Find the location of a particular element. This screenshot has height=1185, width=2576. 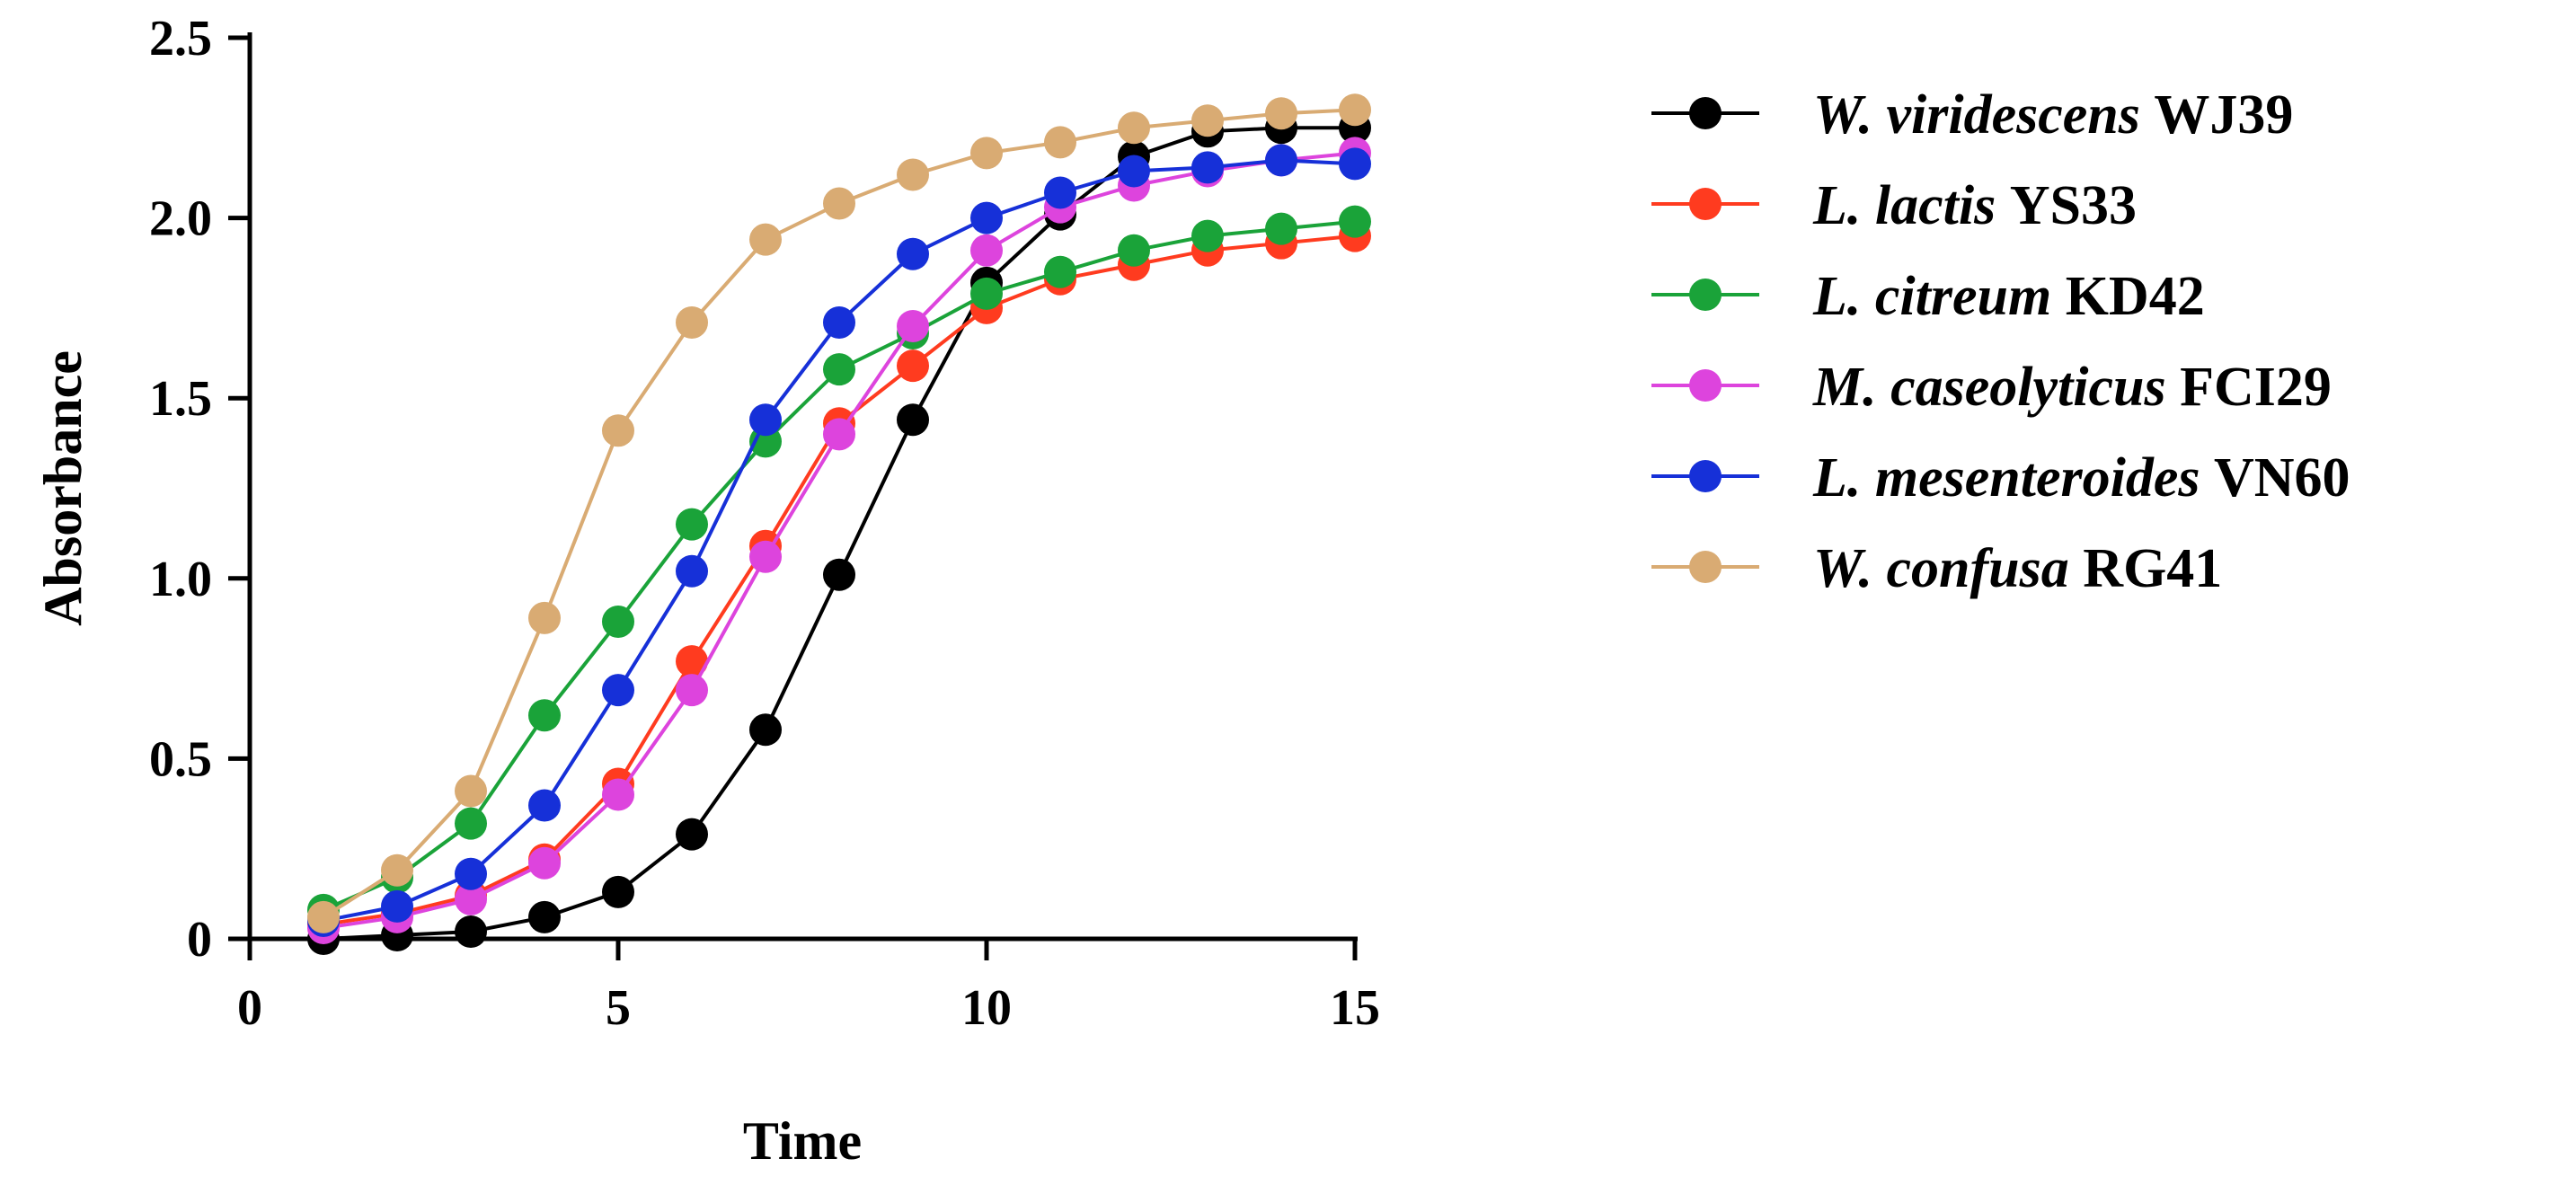

legend-label: L. citreum KD42 is located at coordinates (2009, 296).